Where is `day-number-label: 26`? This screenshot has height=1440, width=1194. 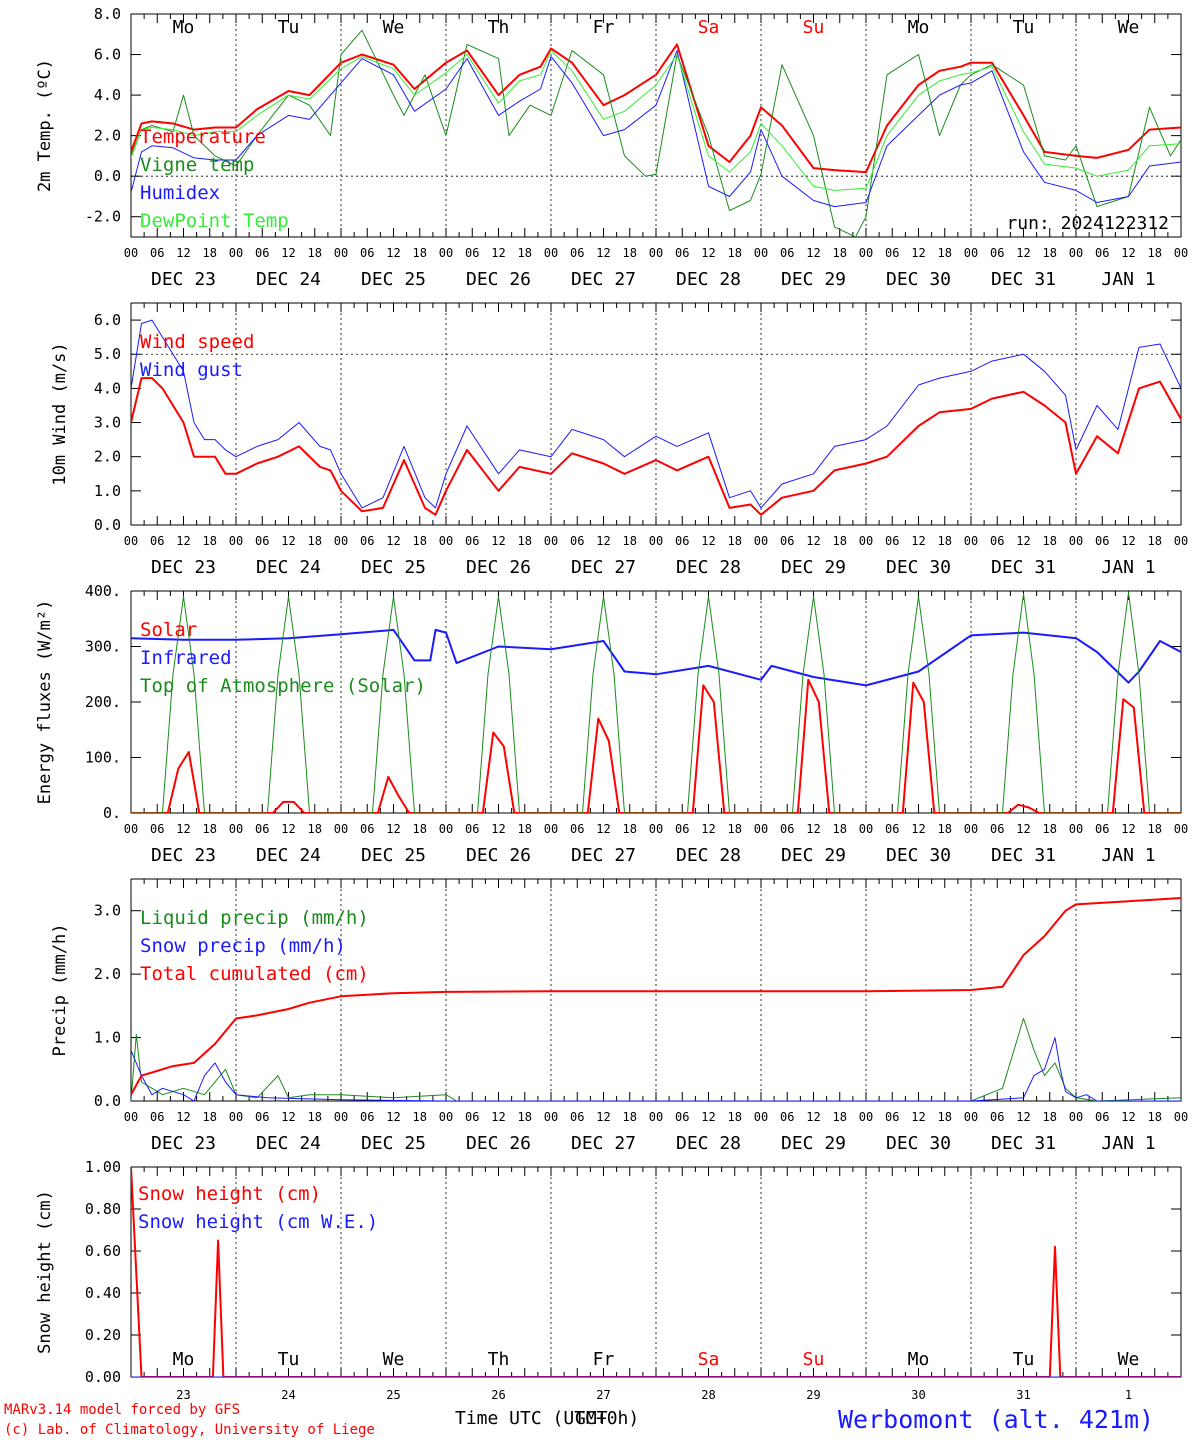 day-number-label: 26 is located at coordinates (498, 1395).